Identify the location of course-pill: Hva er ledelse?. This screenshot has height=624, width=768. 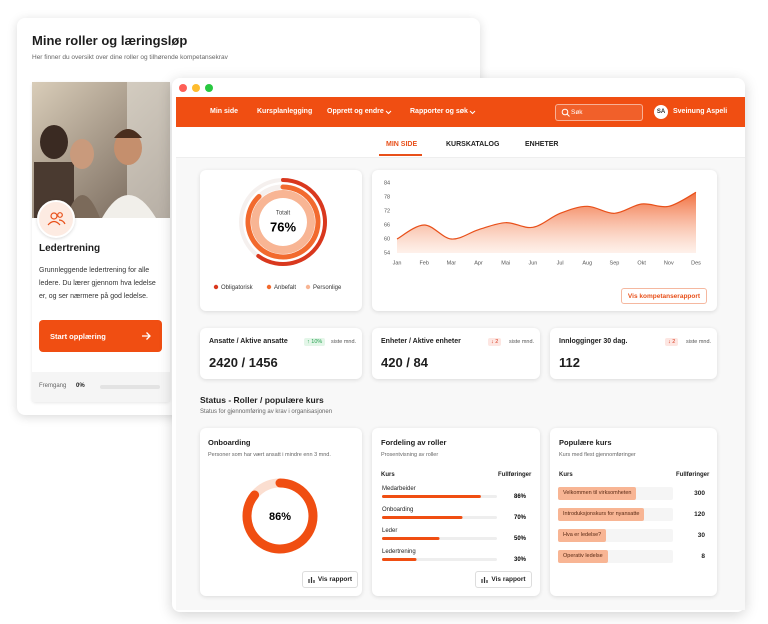
(582, 535).